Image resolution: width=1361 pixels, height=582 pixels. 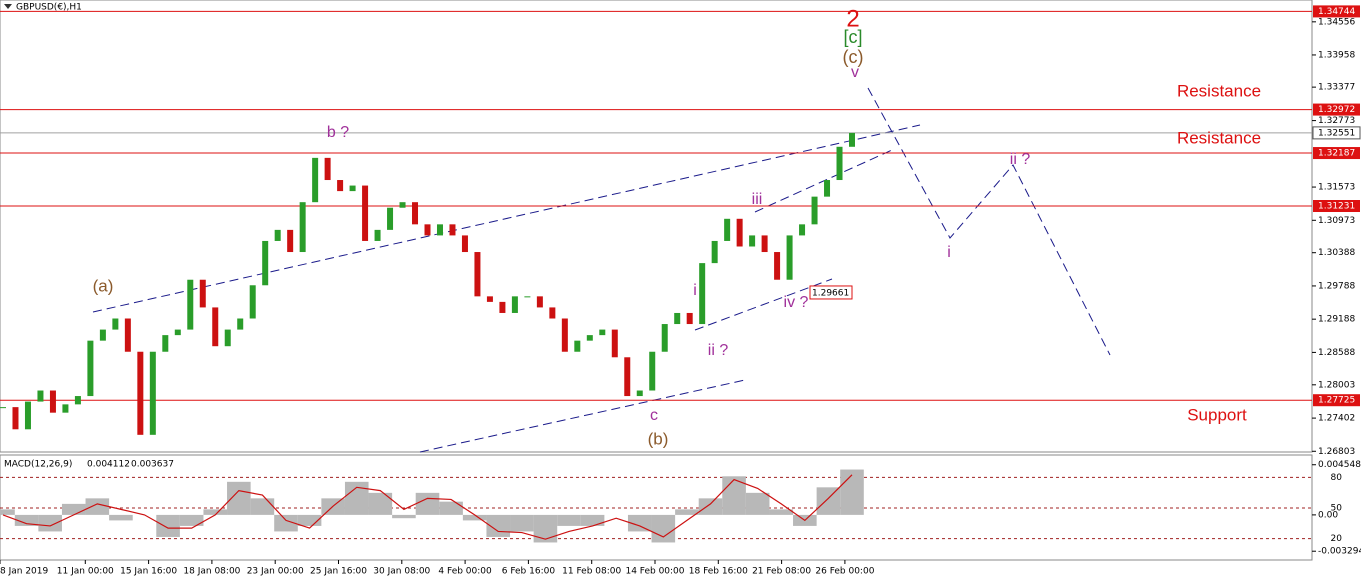 I want to click on x-tick-label: 8 Jan 2019, so click(x=24, y=572).